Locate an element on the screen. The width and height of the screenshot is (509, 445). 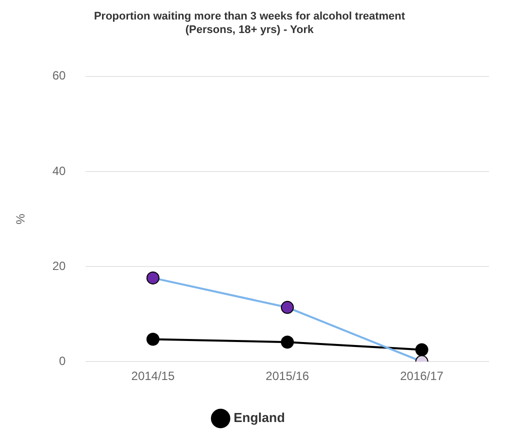
legend-label: England is located at coordinates (259, 418).